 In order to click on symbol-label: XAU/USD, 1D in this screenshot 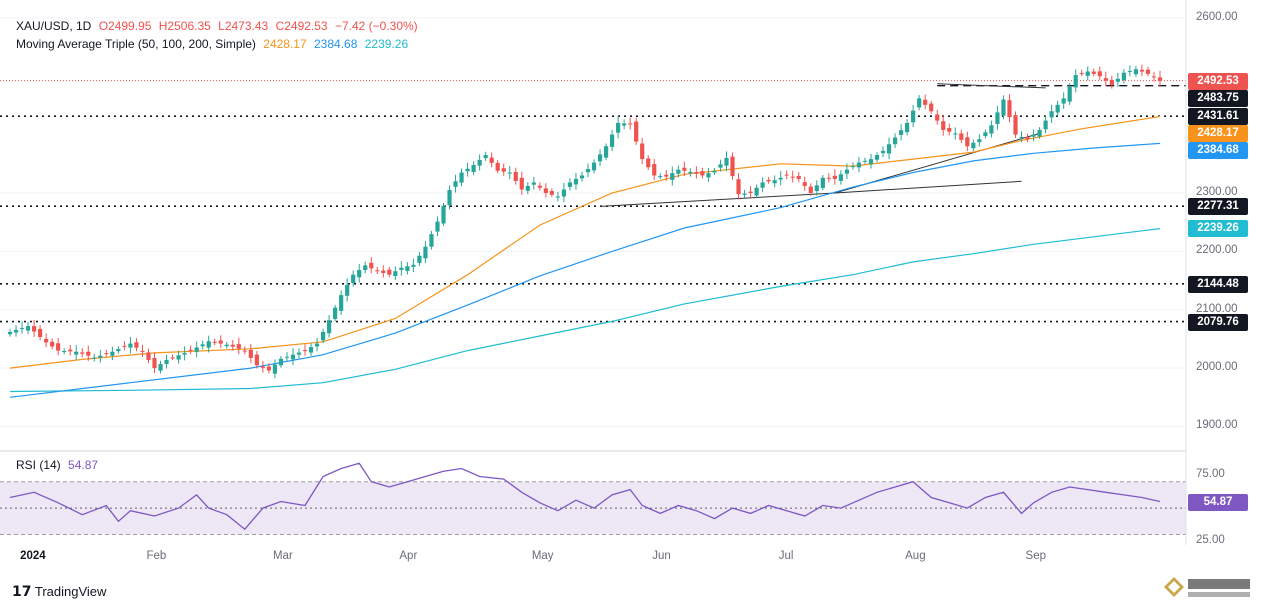, I will do `click(54, 26)`.